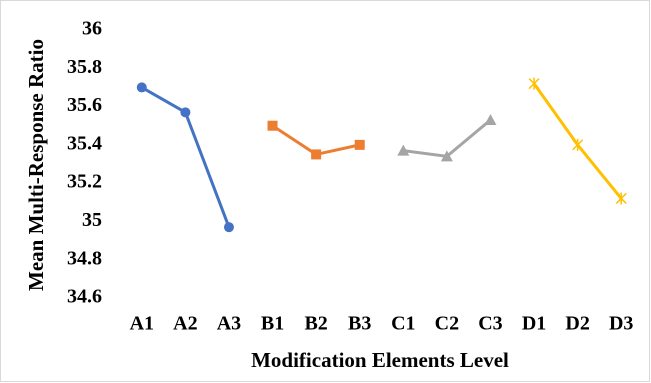 The height and width of the screenshot is (383, 651). I want to click on y-tick-label: 35.2, so click(84, 182).